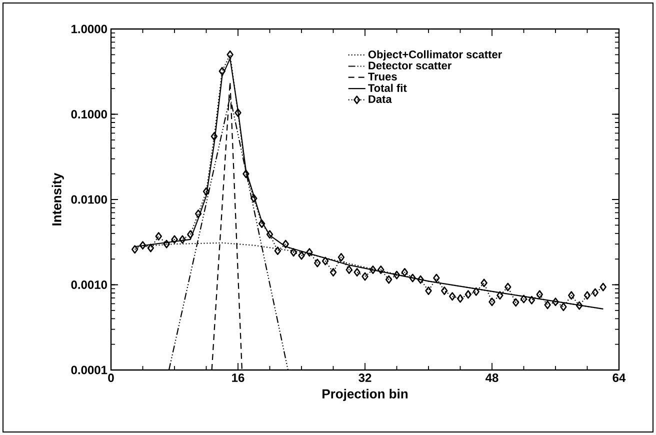  Describe the element at coordinates (89, 114) in the screenshot. I see `y-tick-label: 0.1000` at that location.